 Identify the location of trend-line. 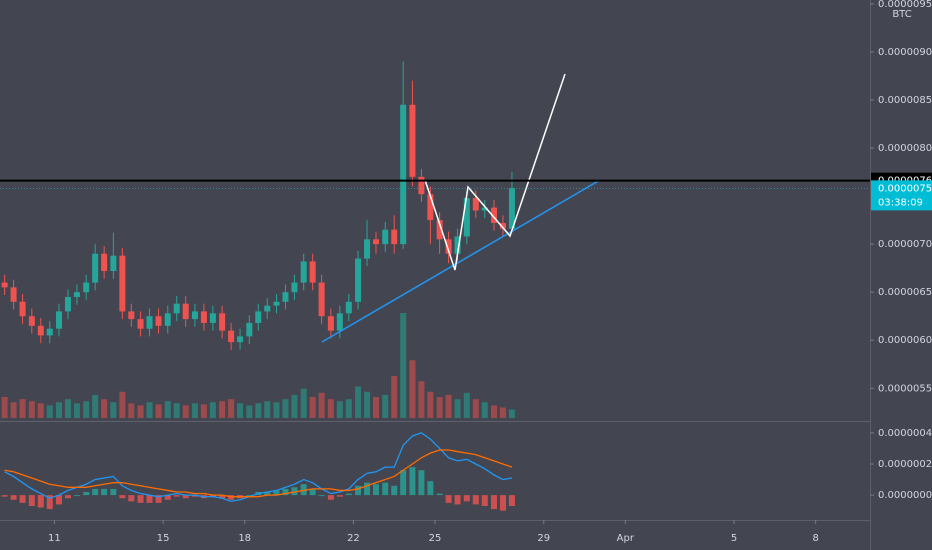
(461, 261).